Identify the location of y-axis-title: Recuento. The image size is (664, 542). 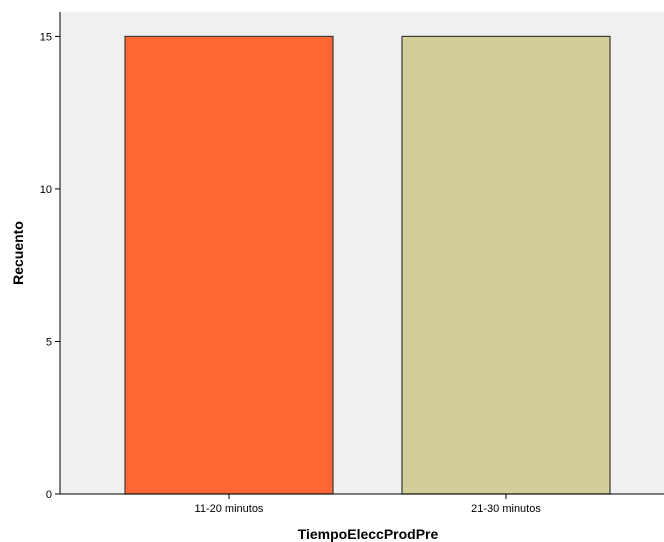
(18, 253).